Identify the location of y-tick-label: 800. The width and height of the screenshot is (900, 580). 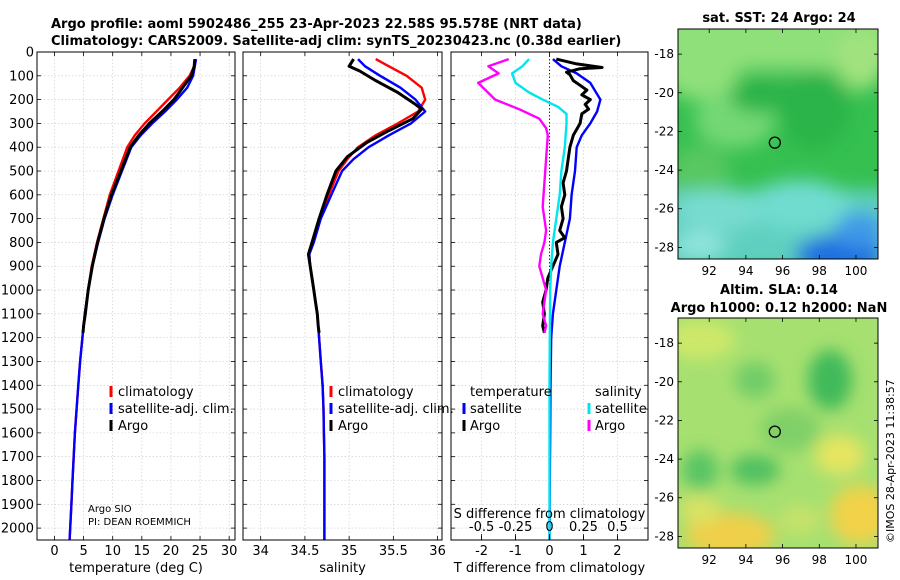
(21, 243).